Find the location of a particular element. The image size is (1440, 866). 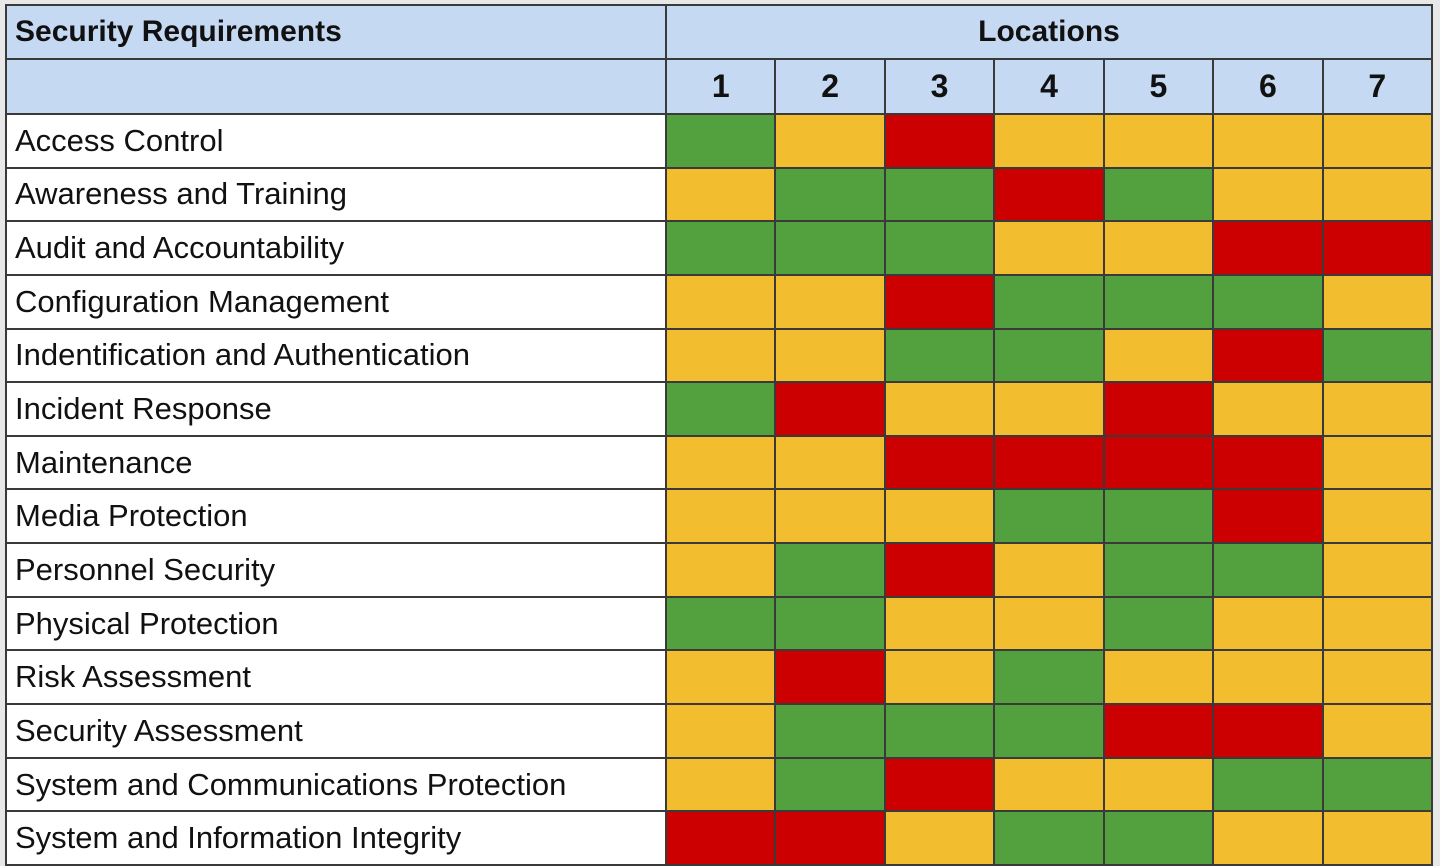

column-header-location-7: 7 is located at coordinates (1377, 86).